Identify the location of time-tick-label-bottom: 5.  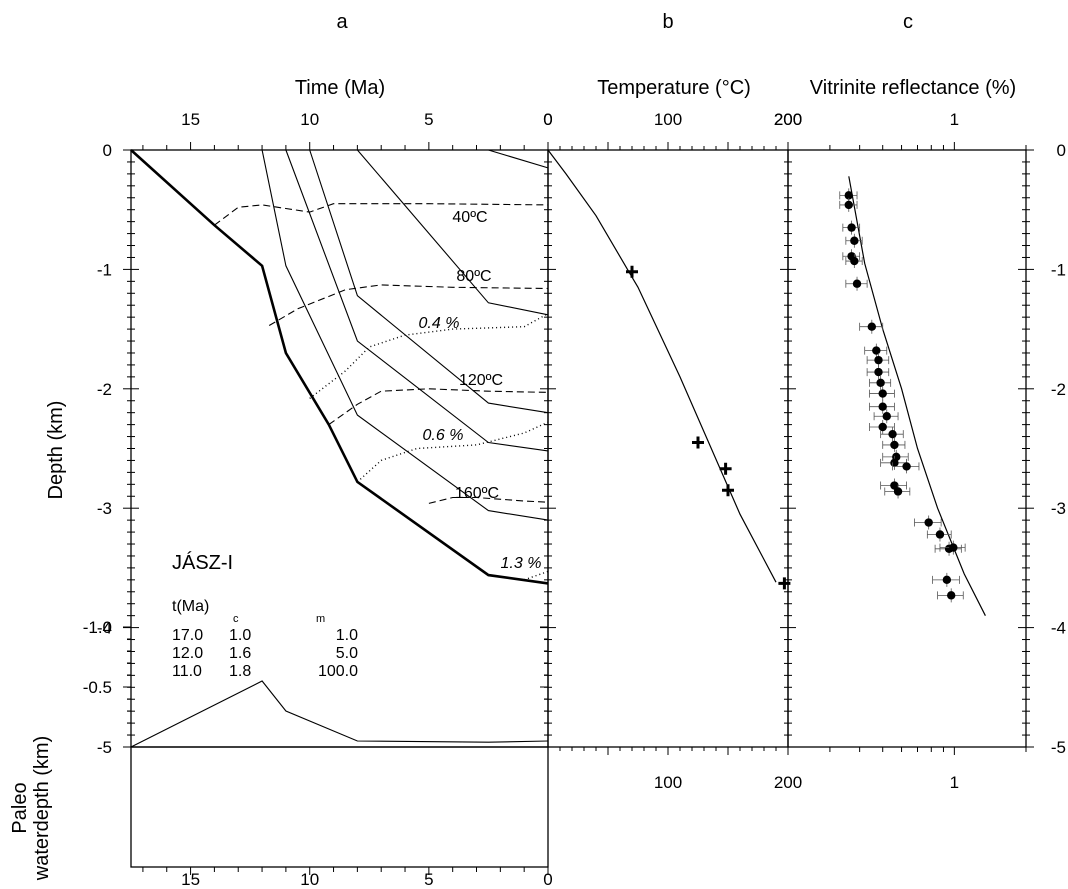
(428, 879).